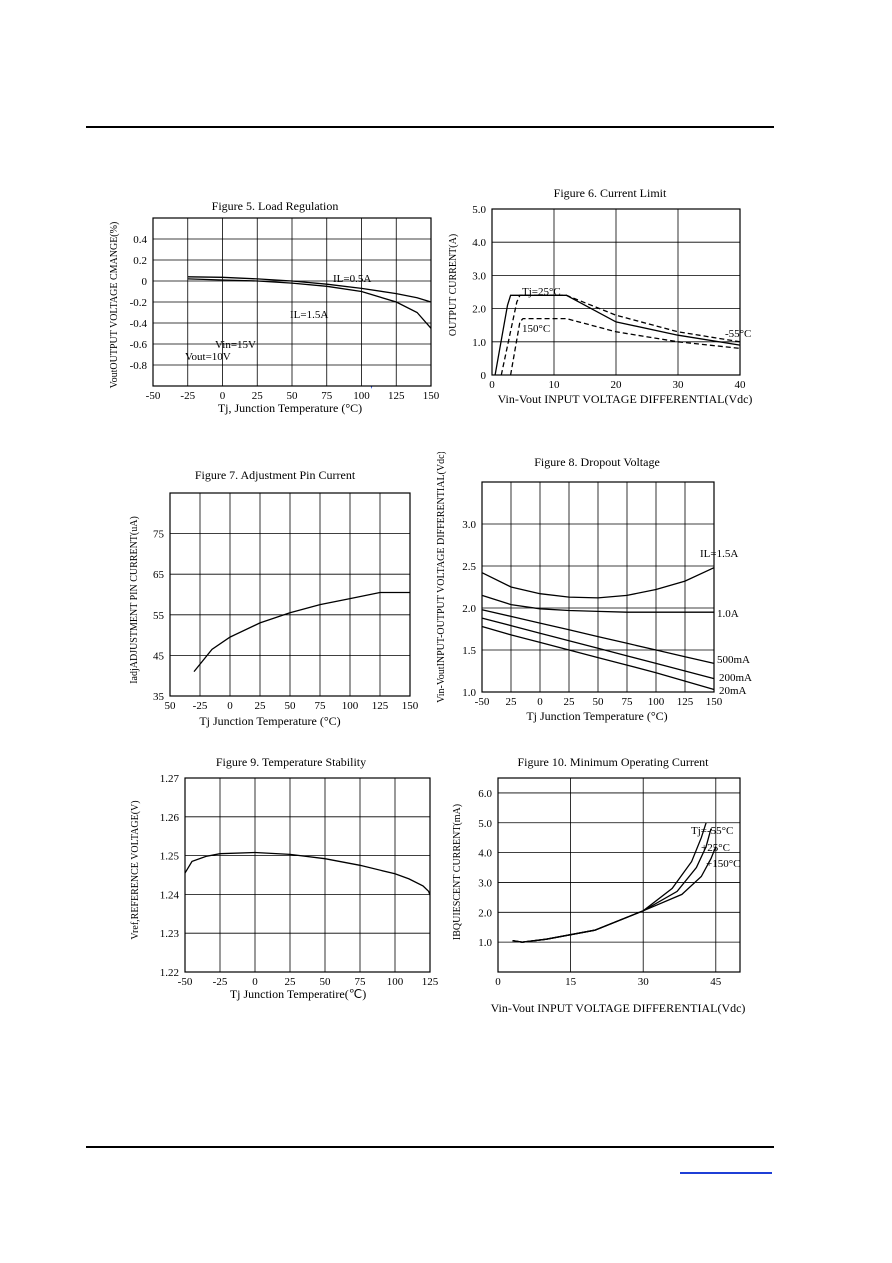  Describe the element at coordinates (170, 895) in the screenshot. I see `y-tick-label: 1.24` at that location.